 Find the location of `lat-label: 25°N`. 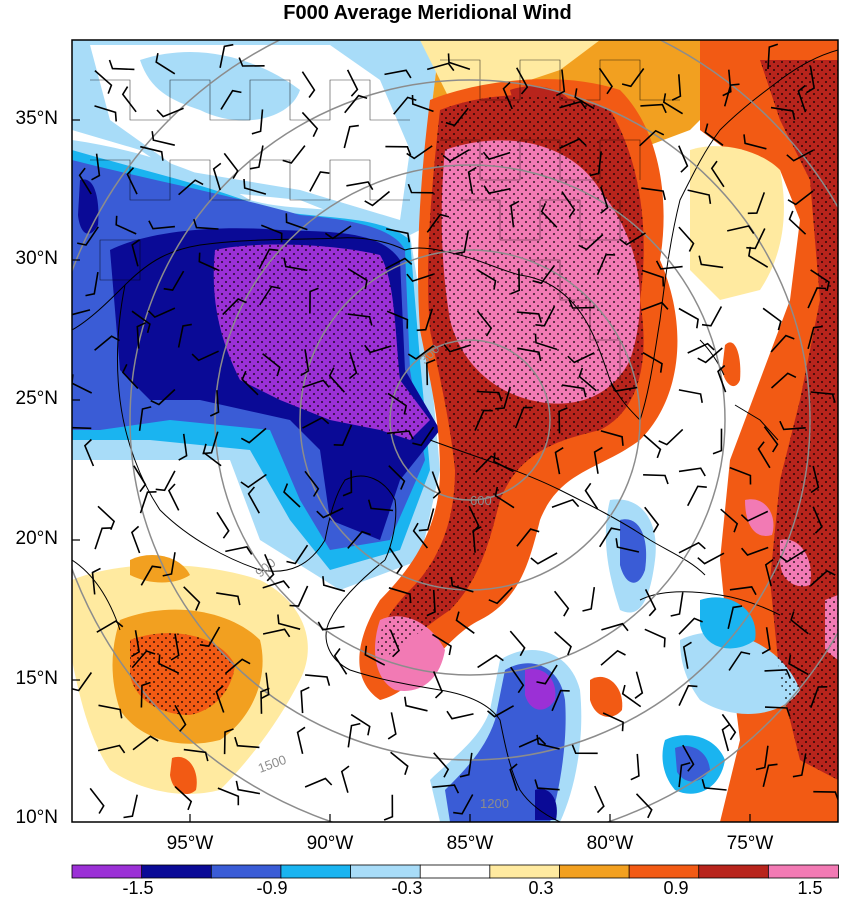

lat-label: 25°N is located at coordinates (36, 398).